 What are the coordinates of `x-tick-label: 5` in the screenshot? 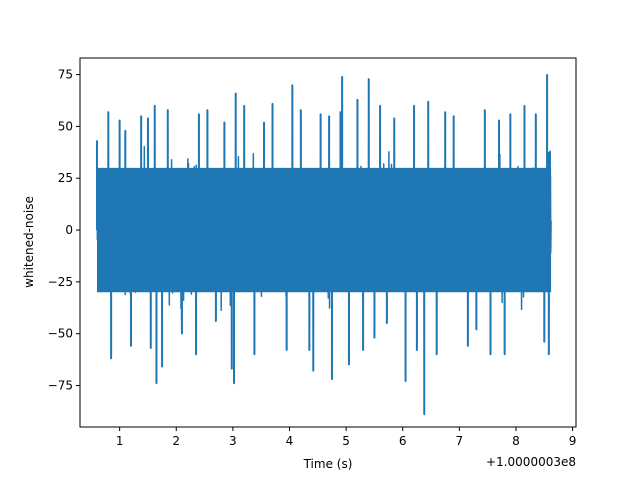 It's located at (346, 441).